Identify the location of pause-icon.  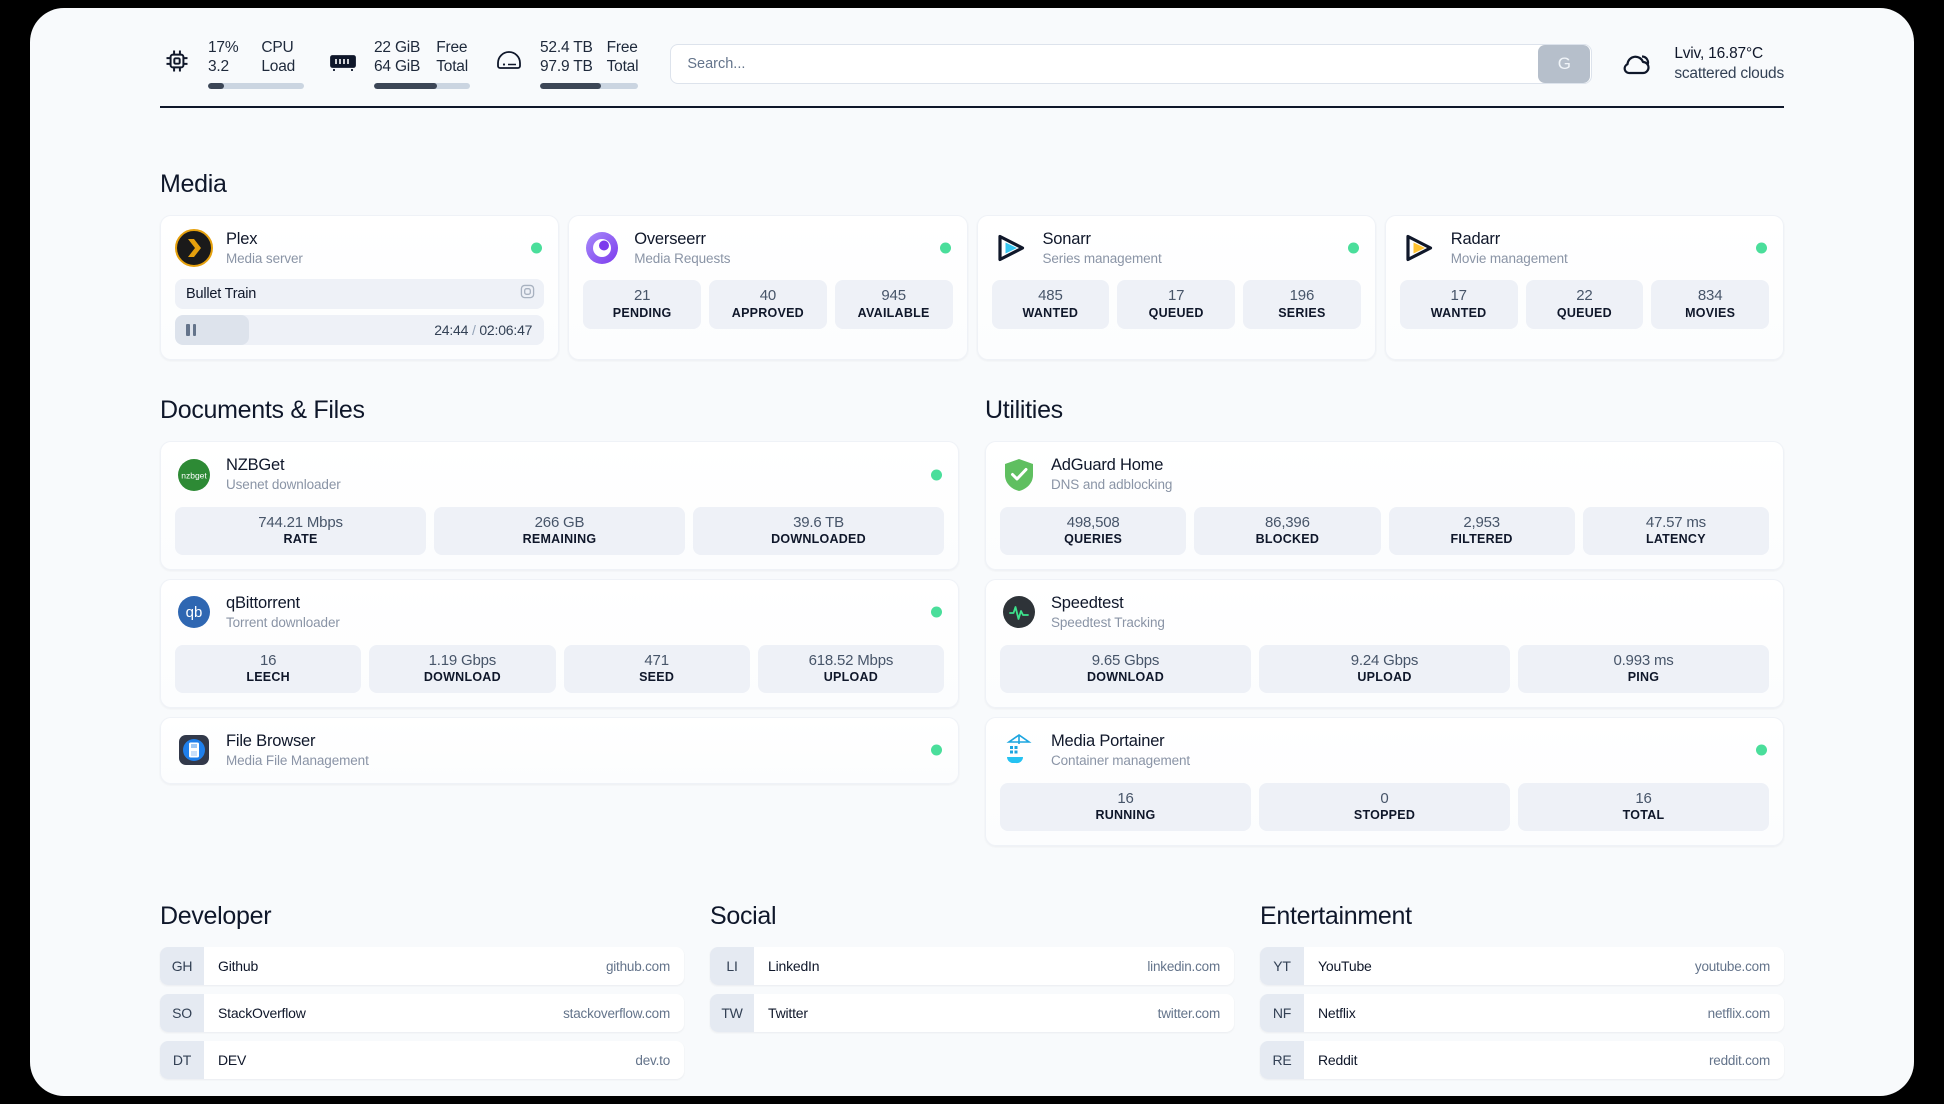
(191, 330).